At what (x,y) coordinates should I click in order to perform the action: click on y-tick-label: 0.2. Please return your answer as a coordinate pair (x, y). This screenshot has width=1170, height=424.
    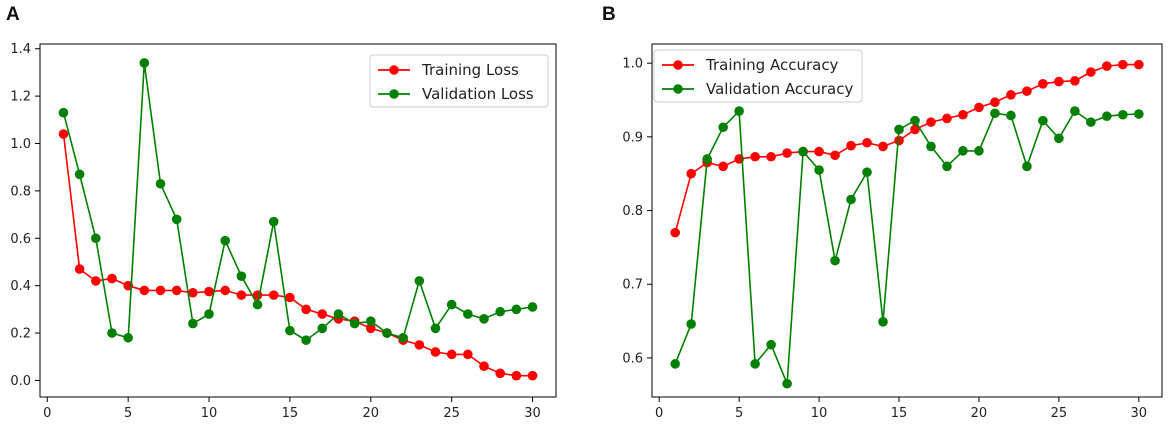
    Looking at the image, I should click on (20, 334).